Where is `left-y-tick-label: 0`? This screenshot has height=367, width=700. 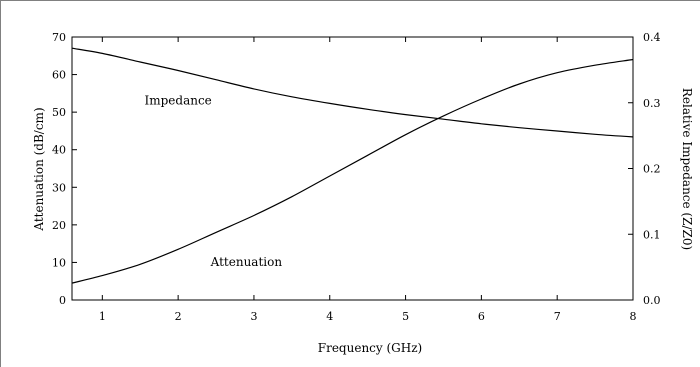 left-y-tick-label: 0 is located at coordinates (62, 300).